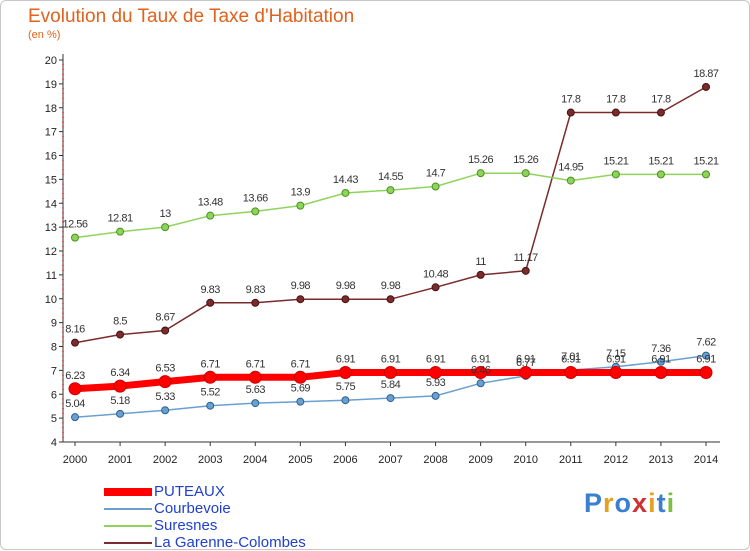 The height and width of the screenshot is (551, 750). What do you see at coordinates (526, 363) in the screenshot?
I see `data-label: 6.77` at bounding box center [526, 363].